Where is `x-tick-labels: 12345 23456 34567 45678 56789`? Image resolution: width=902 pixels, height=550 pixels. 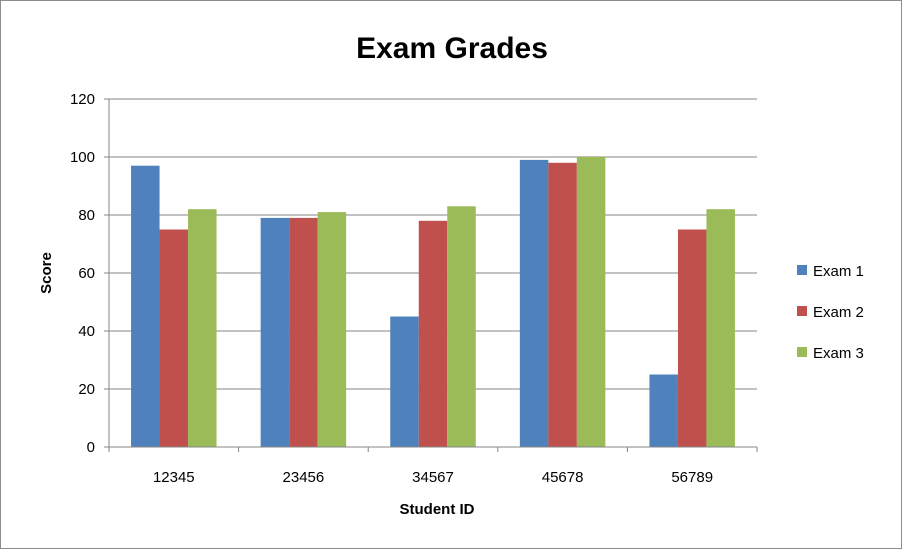 x-tick-labels: 12345 23456 34567 45678 56789 is located at coordinates (433, 477).